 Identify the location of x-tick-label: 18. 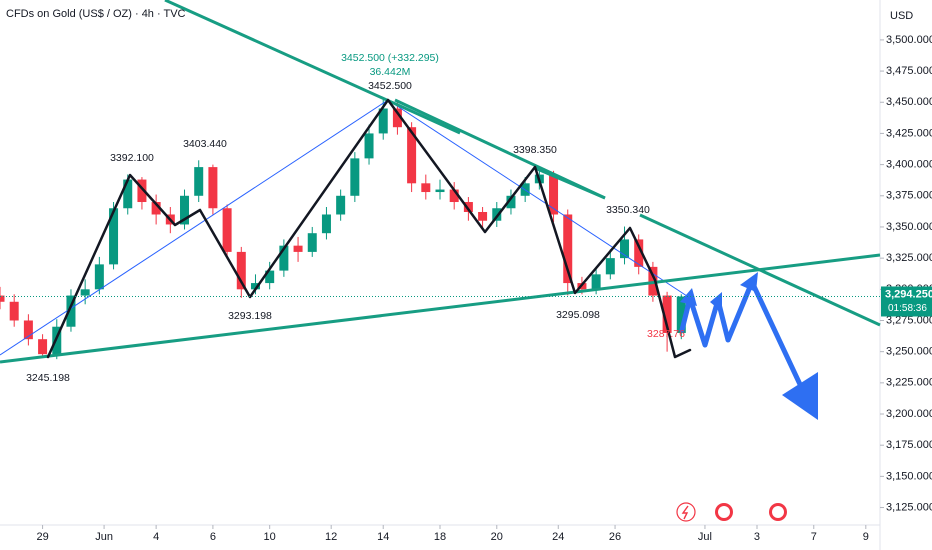
(440, 537).